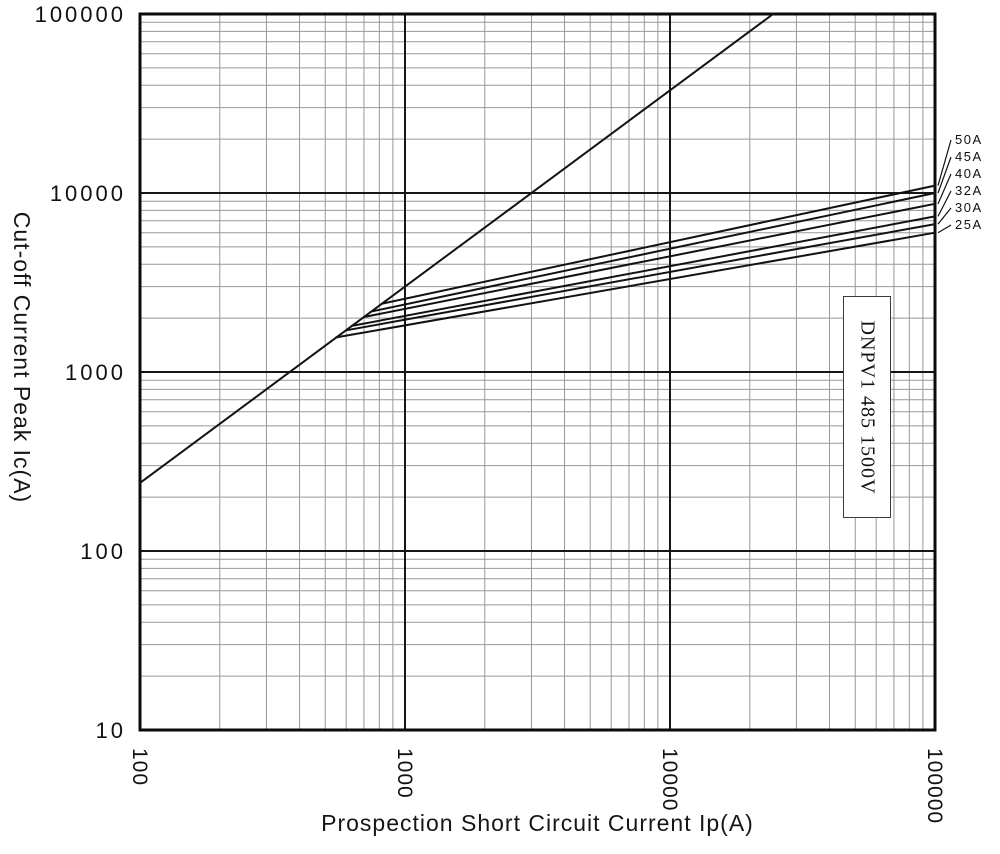 The height and width of the screenshot is (854, 1000). I want to click on series-label-50A: 50A, so click(969, 139).